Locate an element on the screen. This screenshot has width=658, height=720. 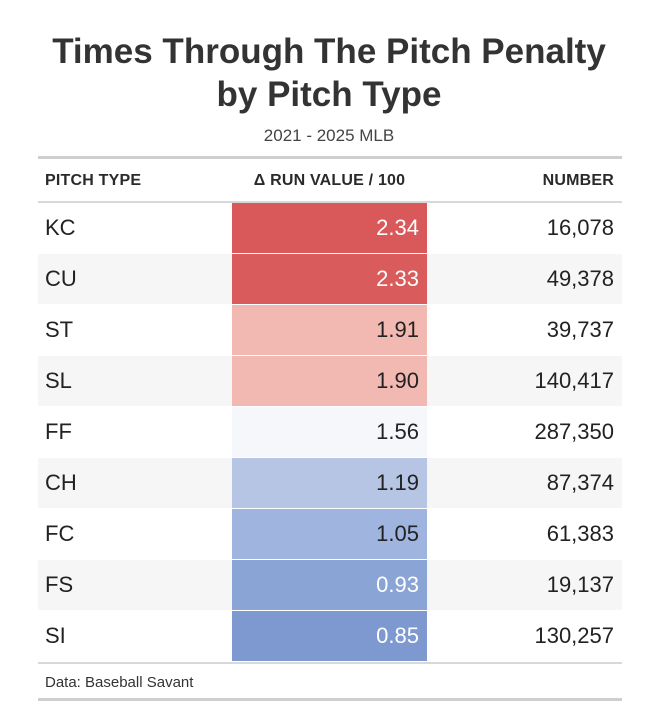
top-rule is located at coordinates (330, 157).